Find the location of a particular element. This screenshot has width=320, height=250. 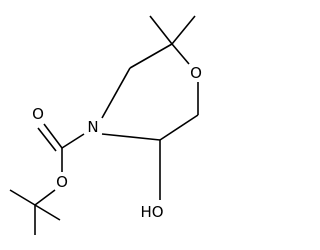

atom-label: HO is located at coordinates (151, 212).